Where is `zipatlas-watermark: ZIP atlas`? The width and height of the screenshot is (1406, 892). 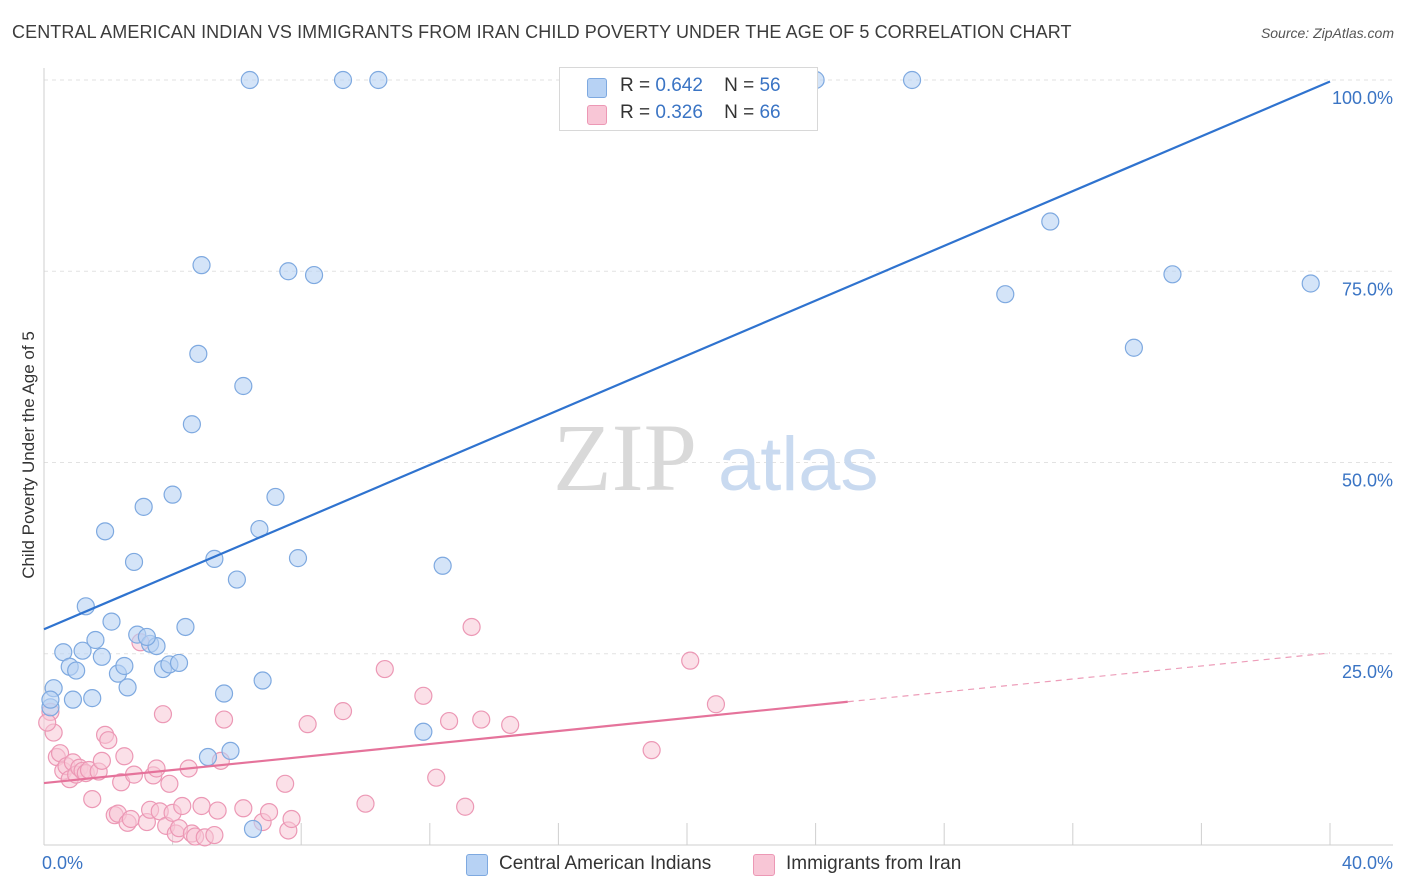
zipatlas-watermark: ZIP atlas is located at coordinates (716, 457).